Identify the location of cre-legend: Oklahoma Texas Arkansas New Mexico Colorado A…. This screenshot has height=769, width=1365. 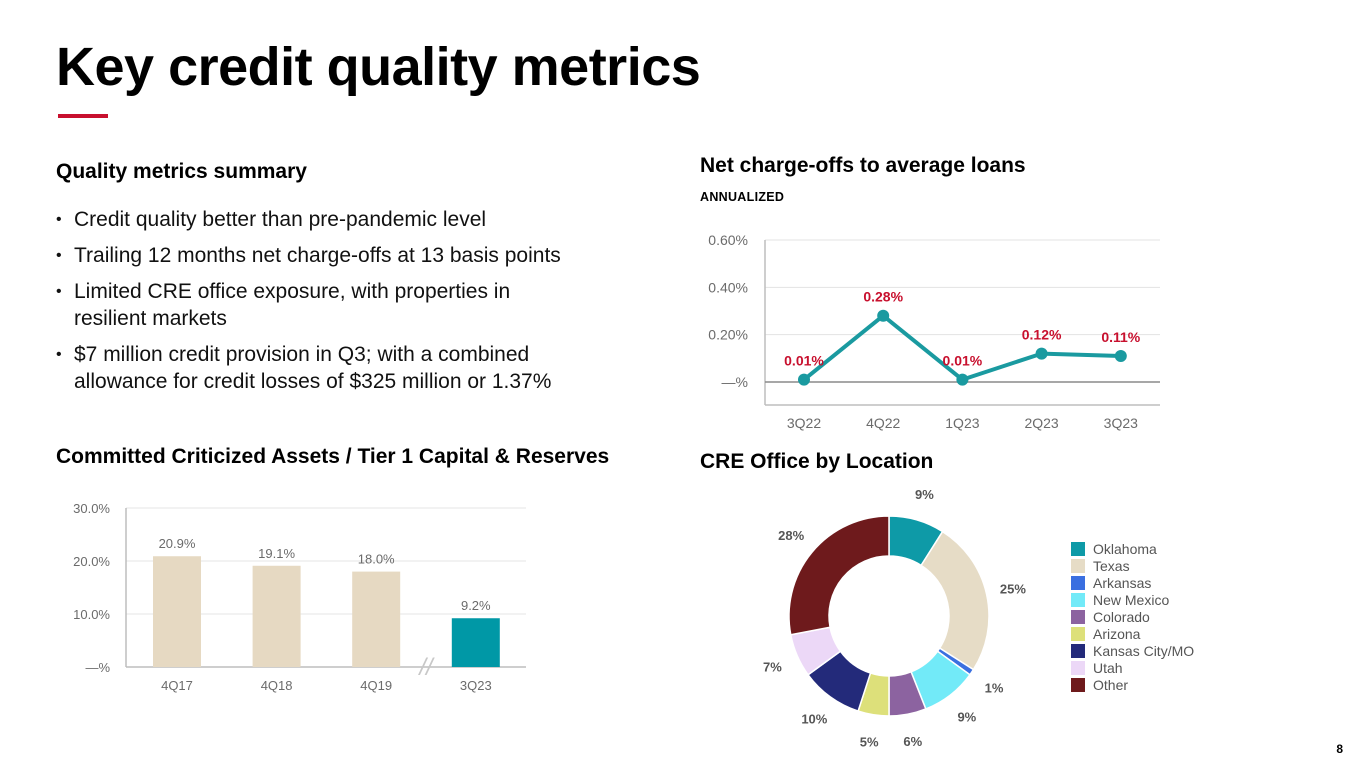
(1132, 616).